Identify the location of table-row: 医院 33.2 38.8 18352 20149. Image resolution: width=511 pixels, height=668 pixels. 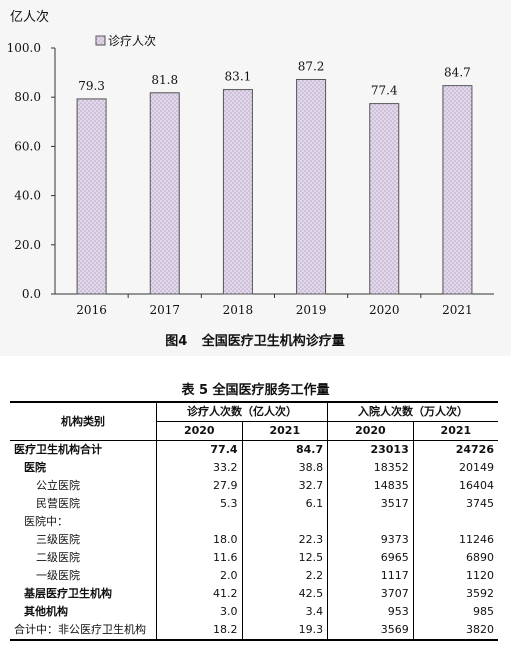
(254, 468).